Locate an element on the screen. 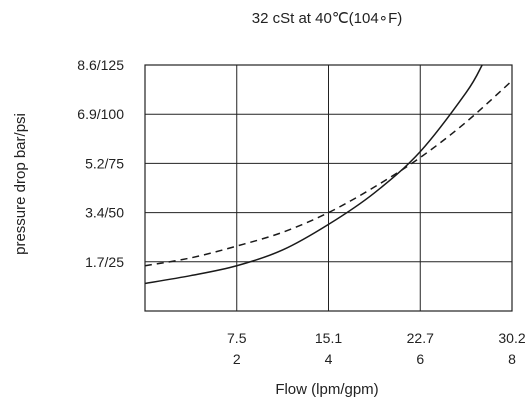  x-tick-label-bottom-3: 8 is located at coordinates (512, 359).